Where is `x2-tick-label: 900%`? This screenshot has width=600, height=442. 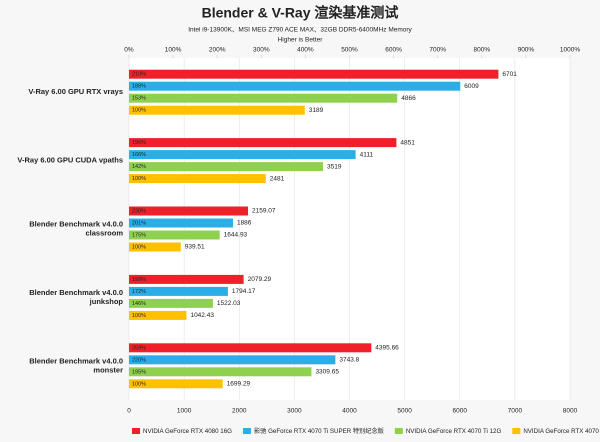
x2-tick-label: 900% is located at coordinates (526, 50).